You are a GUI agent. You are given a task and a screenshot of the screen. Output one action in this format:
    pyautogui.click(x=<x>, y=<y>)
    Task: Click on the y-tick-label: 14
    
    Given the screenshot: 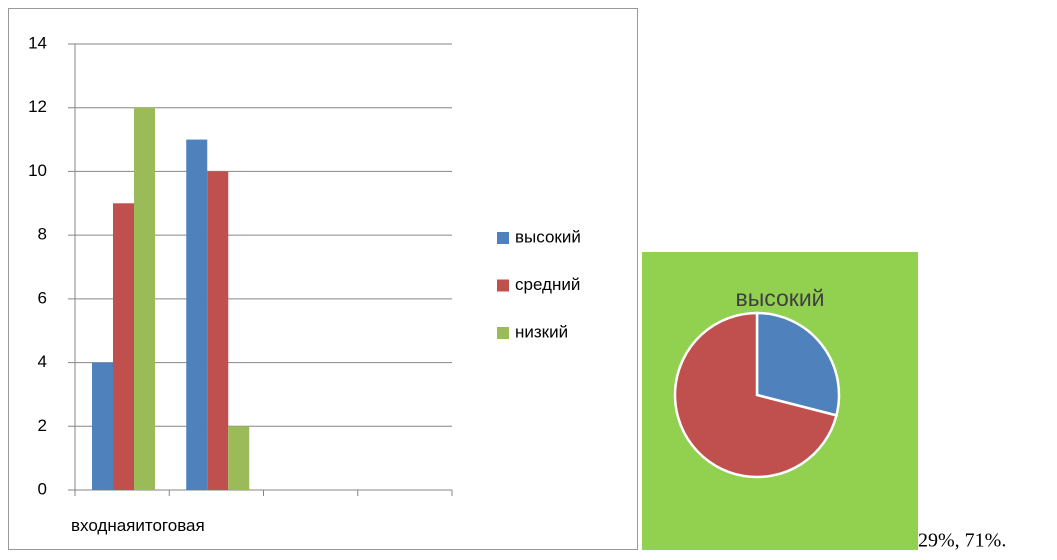 What is the action you would take?
    pyautogui.click(x=37, y=42)
    